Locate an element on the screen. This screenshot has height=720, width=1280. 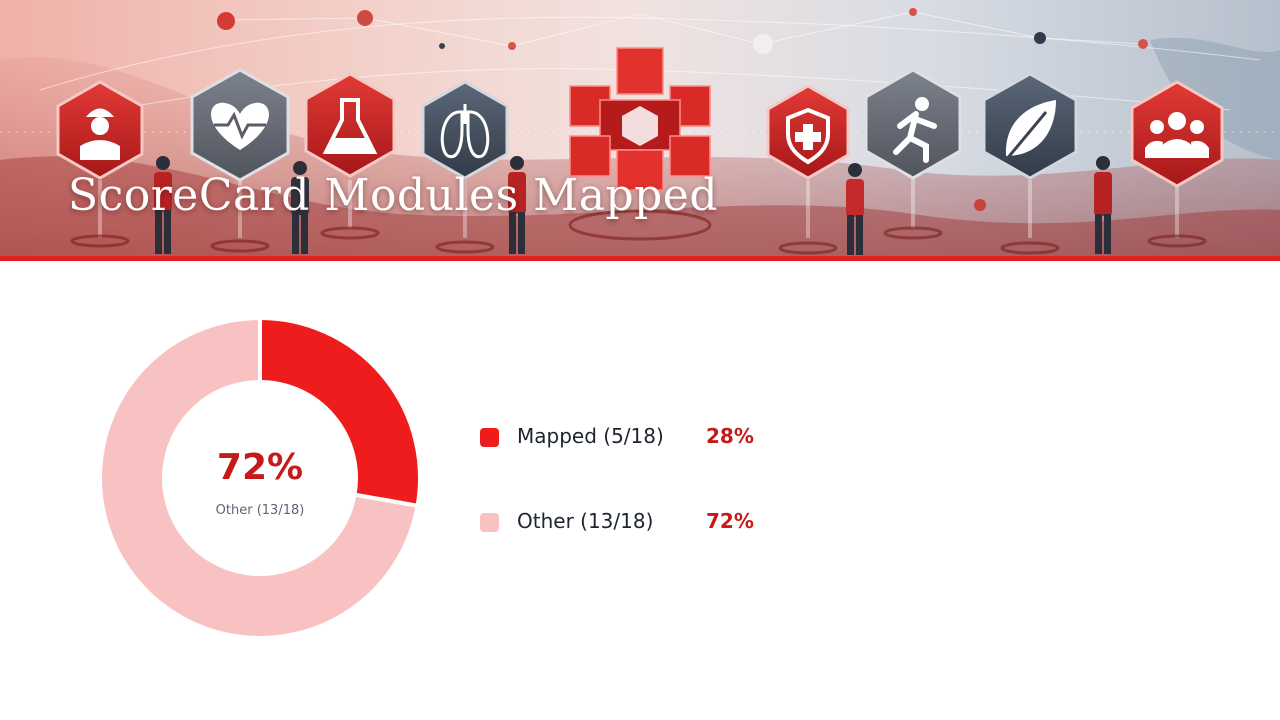
donut-center-value: 72% is located at coordinates (260, 467).